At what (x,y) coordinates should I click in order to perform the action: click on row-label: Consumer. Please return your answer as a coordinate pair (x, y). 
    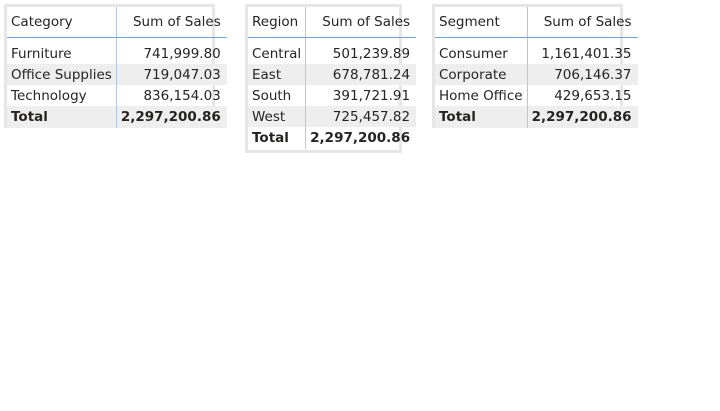
    Looking at the image, I should click on (481, 53).